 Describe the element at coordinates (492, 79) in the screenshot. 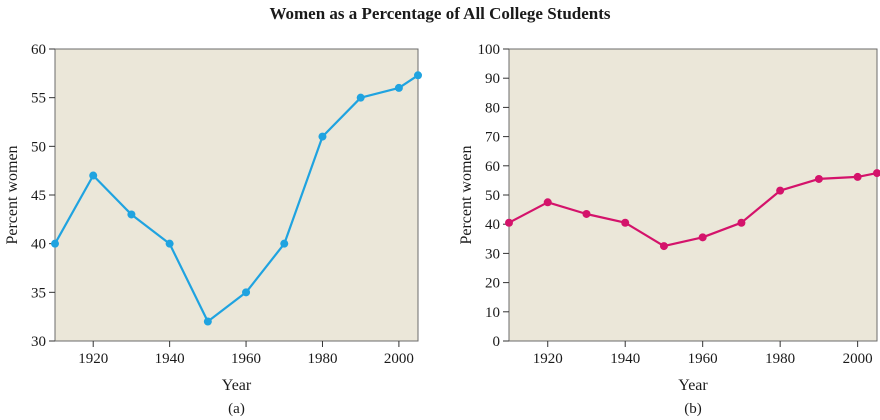

I see `y-tick-label-b-90: 90` at that location.